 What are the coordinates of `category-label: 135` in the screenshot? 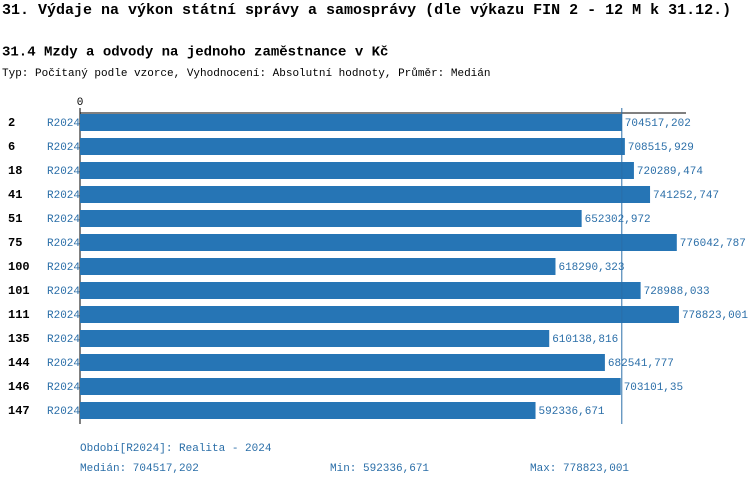 It's located at (19, 339).